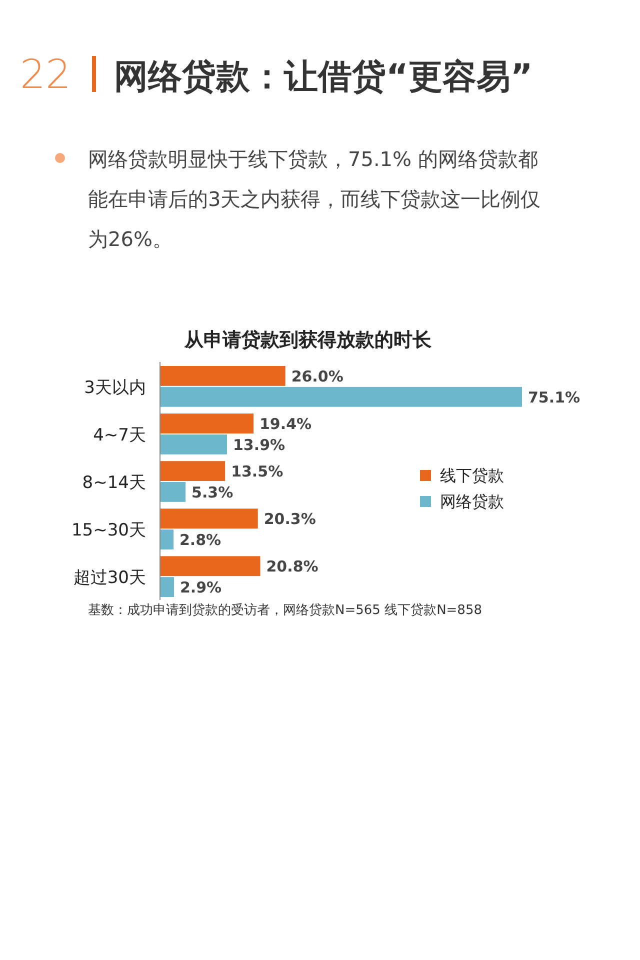 This screenshot has width=640, height=960. What do you see at coordinates (213, 492) in the screenshot?
I see `data-label: 5.3%` at bounding box center [213, 492].